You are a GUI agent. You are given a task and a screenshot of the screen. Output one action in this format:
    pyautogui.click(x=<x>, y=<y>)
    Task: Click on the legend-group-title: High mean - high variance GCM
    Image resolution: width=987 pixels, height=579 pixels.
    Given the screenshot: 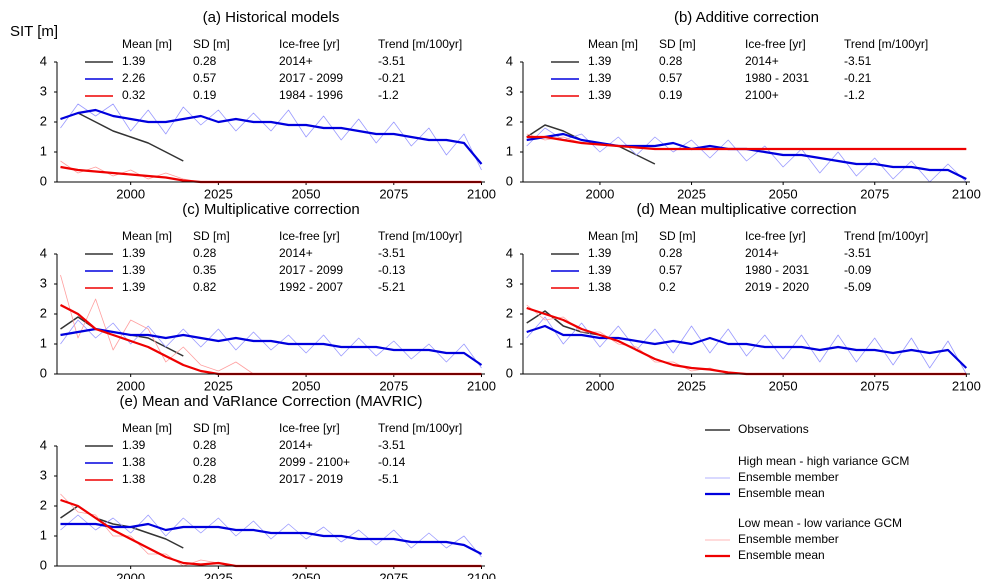 What is the action you would take?
    pyautogui.click(x=823, y=461)
    